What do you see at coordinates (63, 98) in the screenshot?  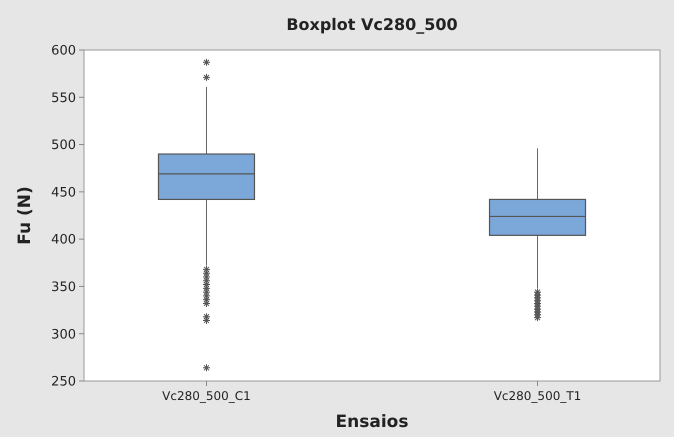 I see `y-tick-label: 550` at bounding box center [63, 98].